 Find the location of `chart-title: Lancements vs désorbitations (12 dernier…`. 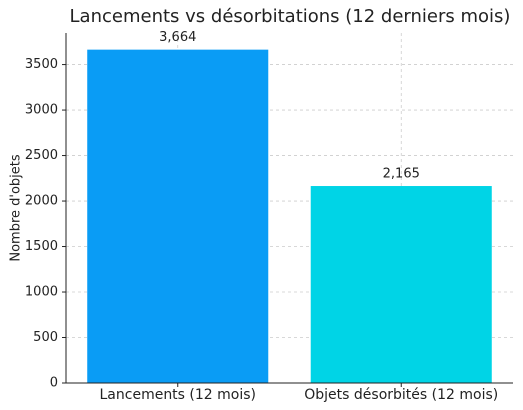

chart-title: Lancements vs désorbitations (12 dernier… is located at coordinates (290, 16).